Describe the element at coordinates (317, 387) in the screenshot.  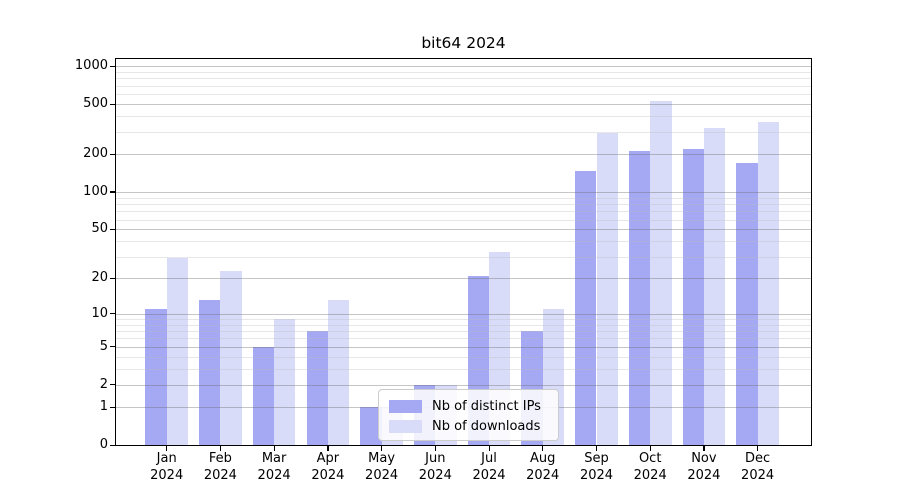
I see `bar-distinct-ips-apr` at that location.